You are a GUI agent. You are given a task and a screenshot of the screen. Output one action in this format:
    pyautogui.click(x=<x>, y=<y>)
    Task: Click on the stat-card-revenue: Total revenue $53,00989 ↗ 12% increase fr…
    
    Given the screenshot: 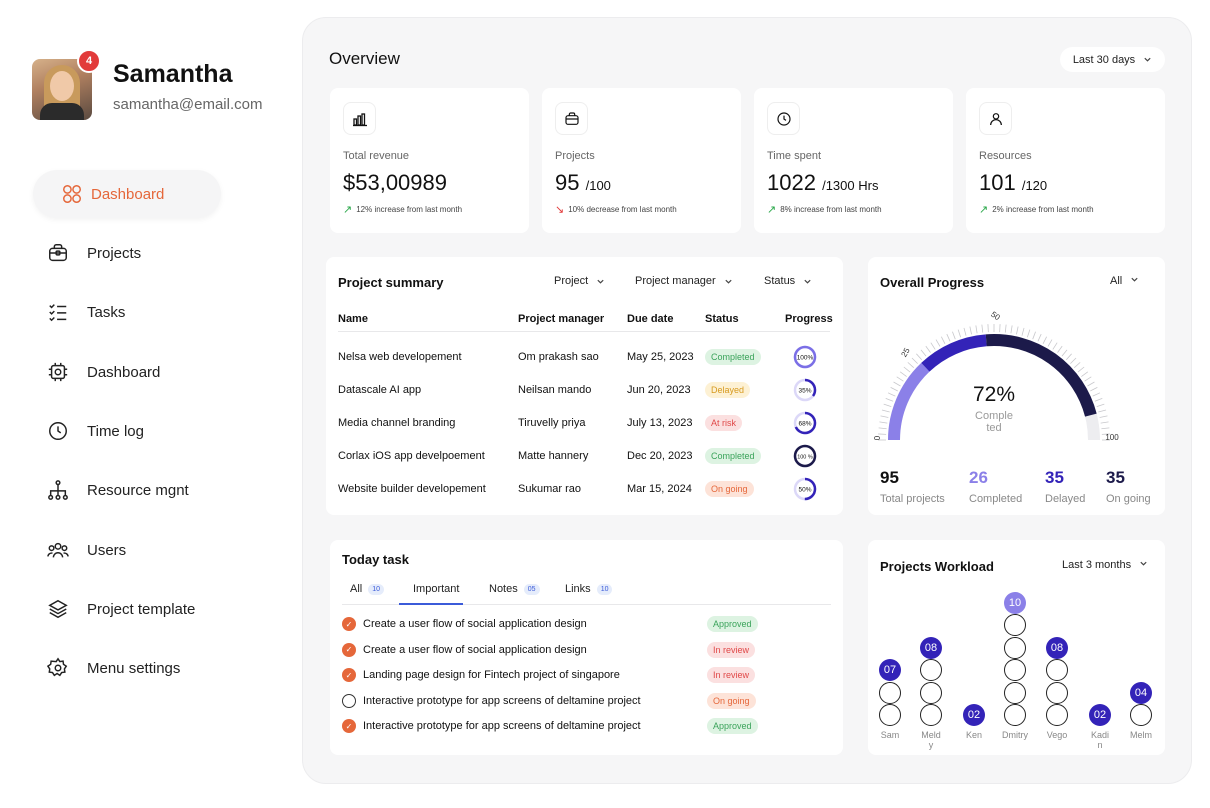 What is the action you would take?
    pyautogui.click(x=429, y=160)
    